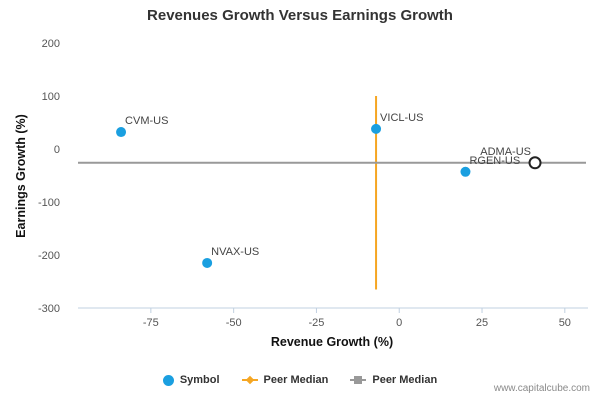 This screenshot has width=600, height=400. Describe the element at coordinates (505, 152) in the screenshot. I see `data-point-label: ADMA-US` at that location.